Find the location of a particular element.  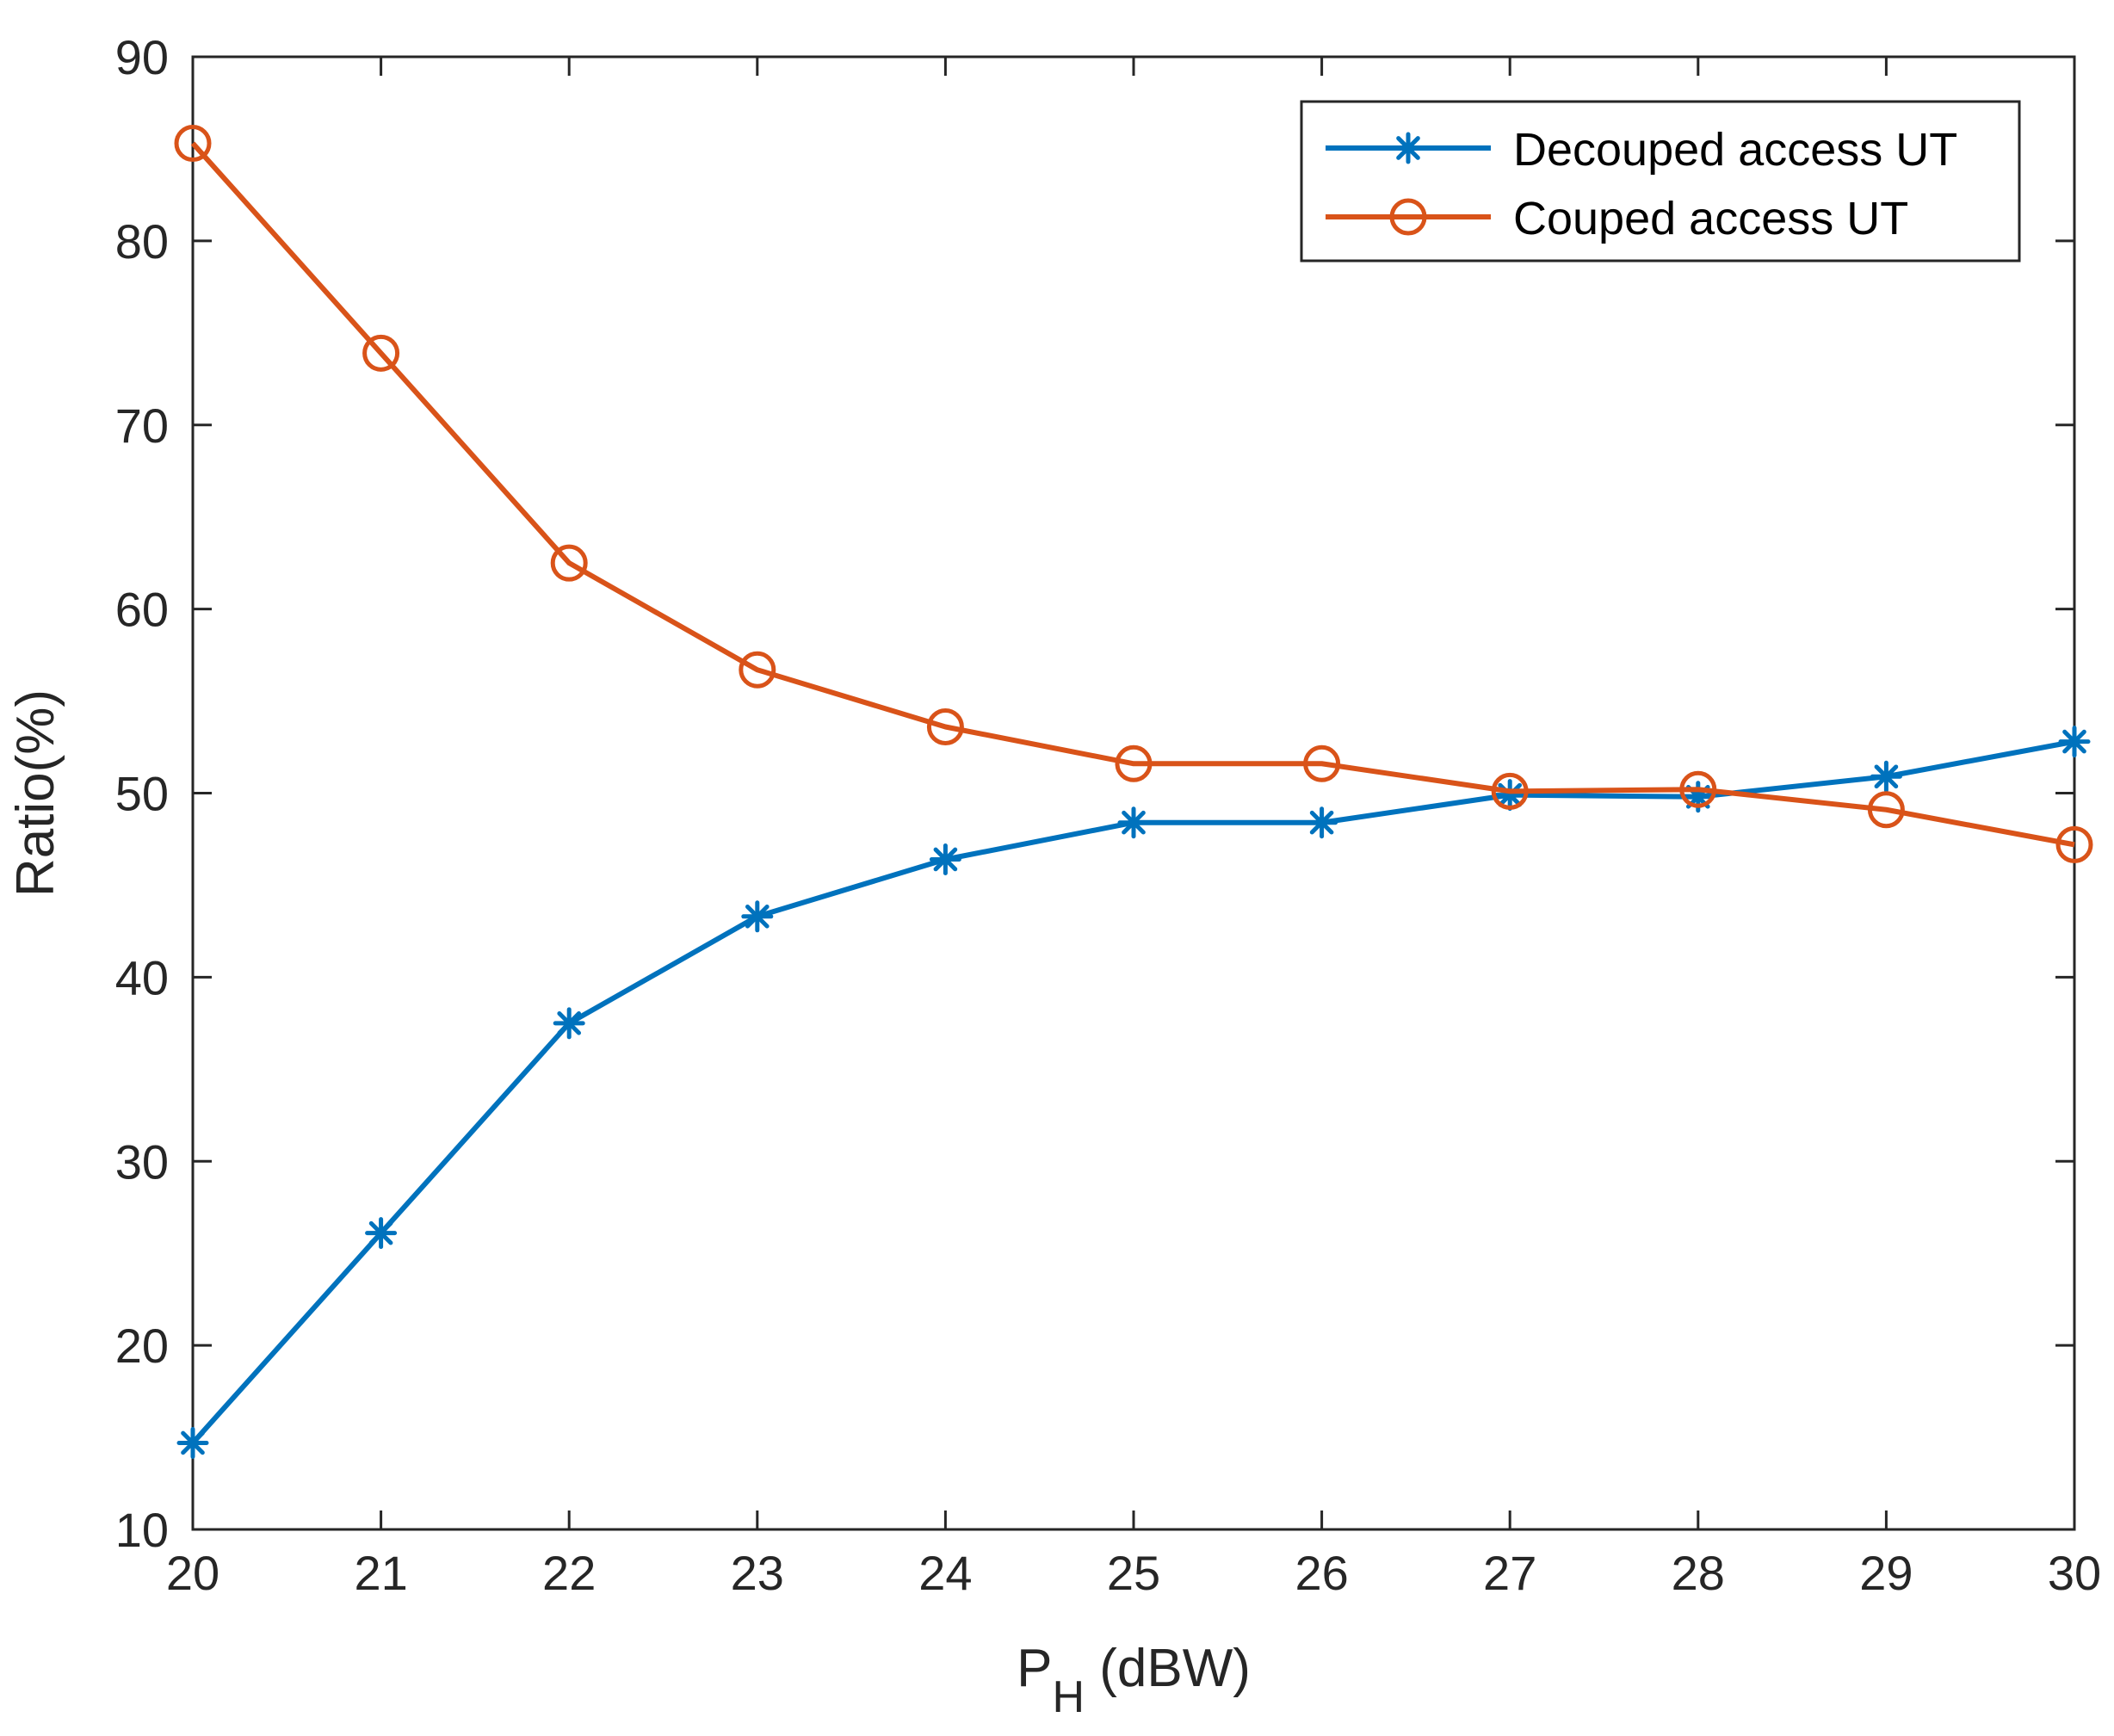

y-axis-label: Ratio(%) is located at coordinates (35, 793).